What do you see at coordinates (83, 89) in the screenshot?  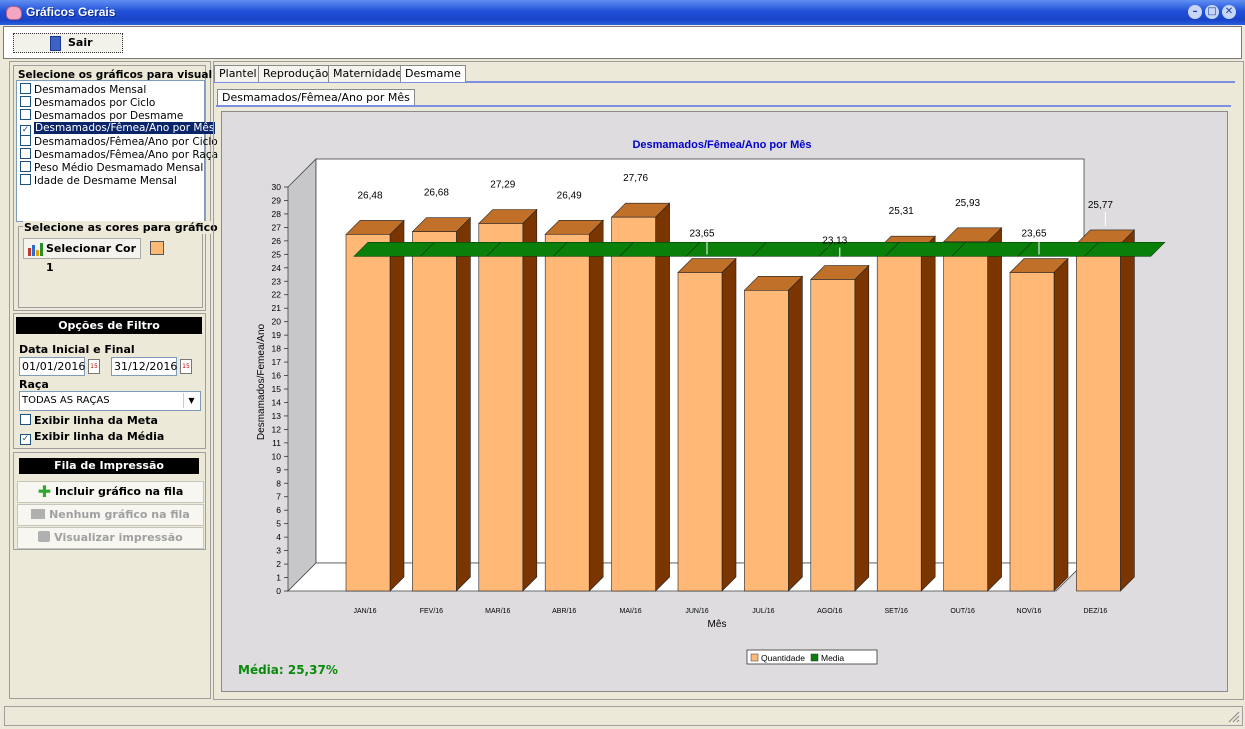 I see `chart-list-item: Desmamados Mensal` at bounding box center [83, 89].